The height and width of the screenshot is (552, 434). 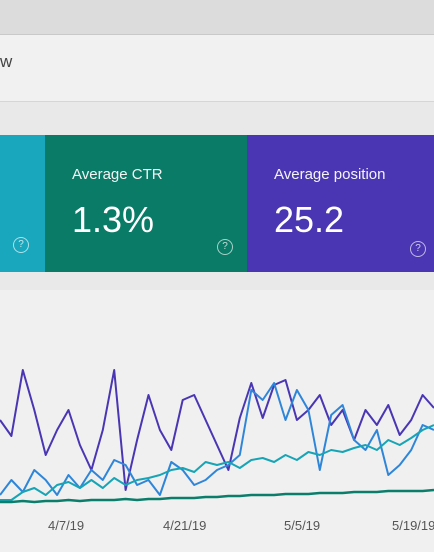 I want to click on metric-card-average-ctr: Average CTR 1.3% ?, so click(x=146, y=203).